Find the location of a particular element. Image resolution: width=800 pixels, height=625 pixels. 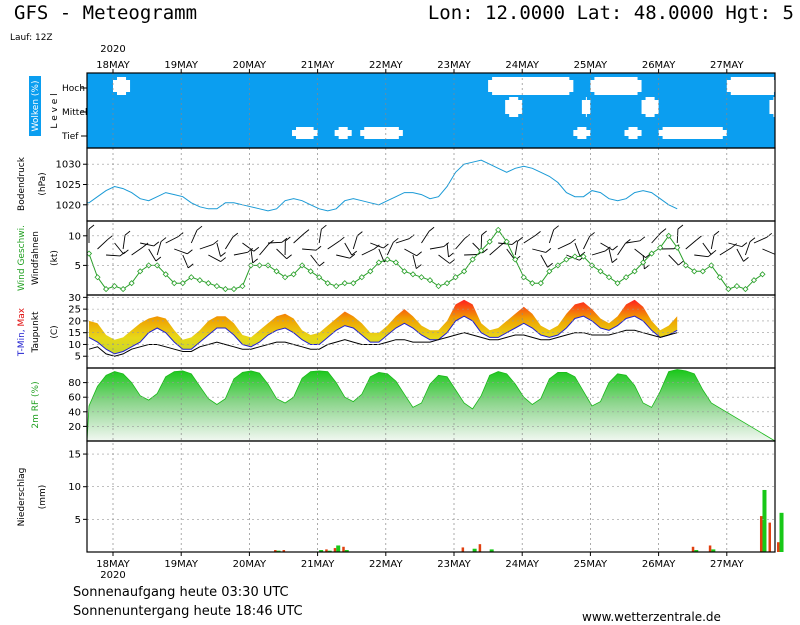

mid-cloud-clear is located at coordinates (772, 107).